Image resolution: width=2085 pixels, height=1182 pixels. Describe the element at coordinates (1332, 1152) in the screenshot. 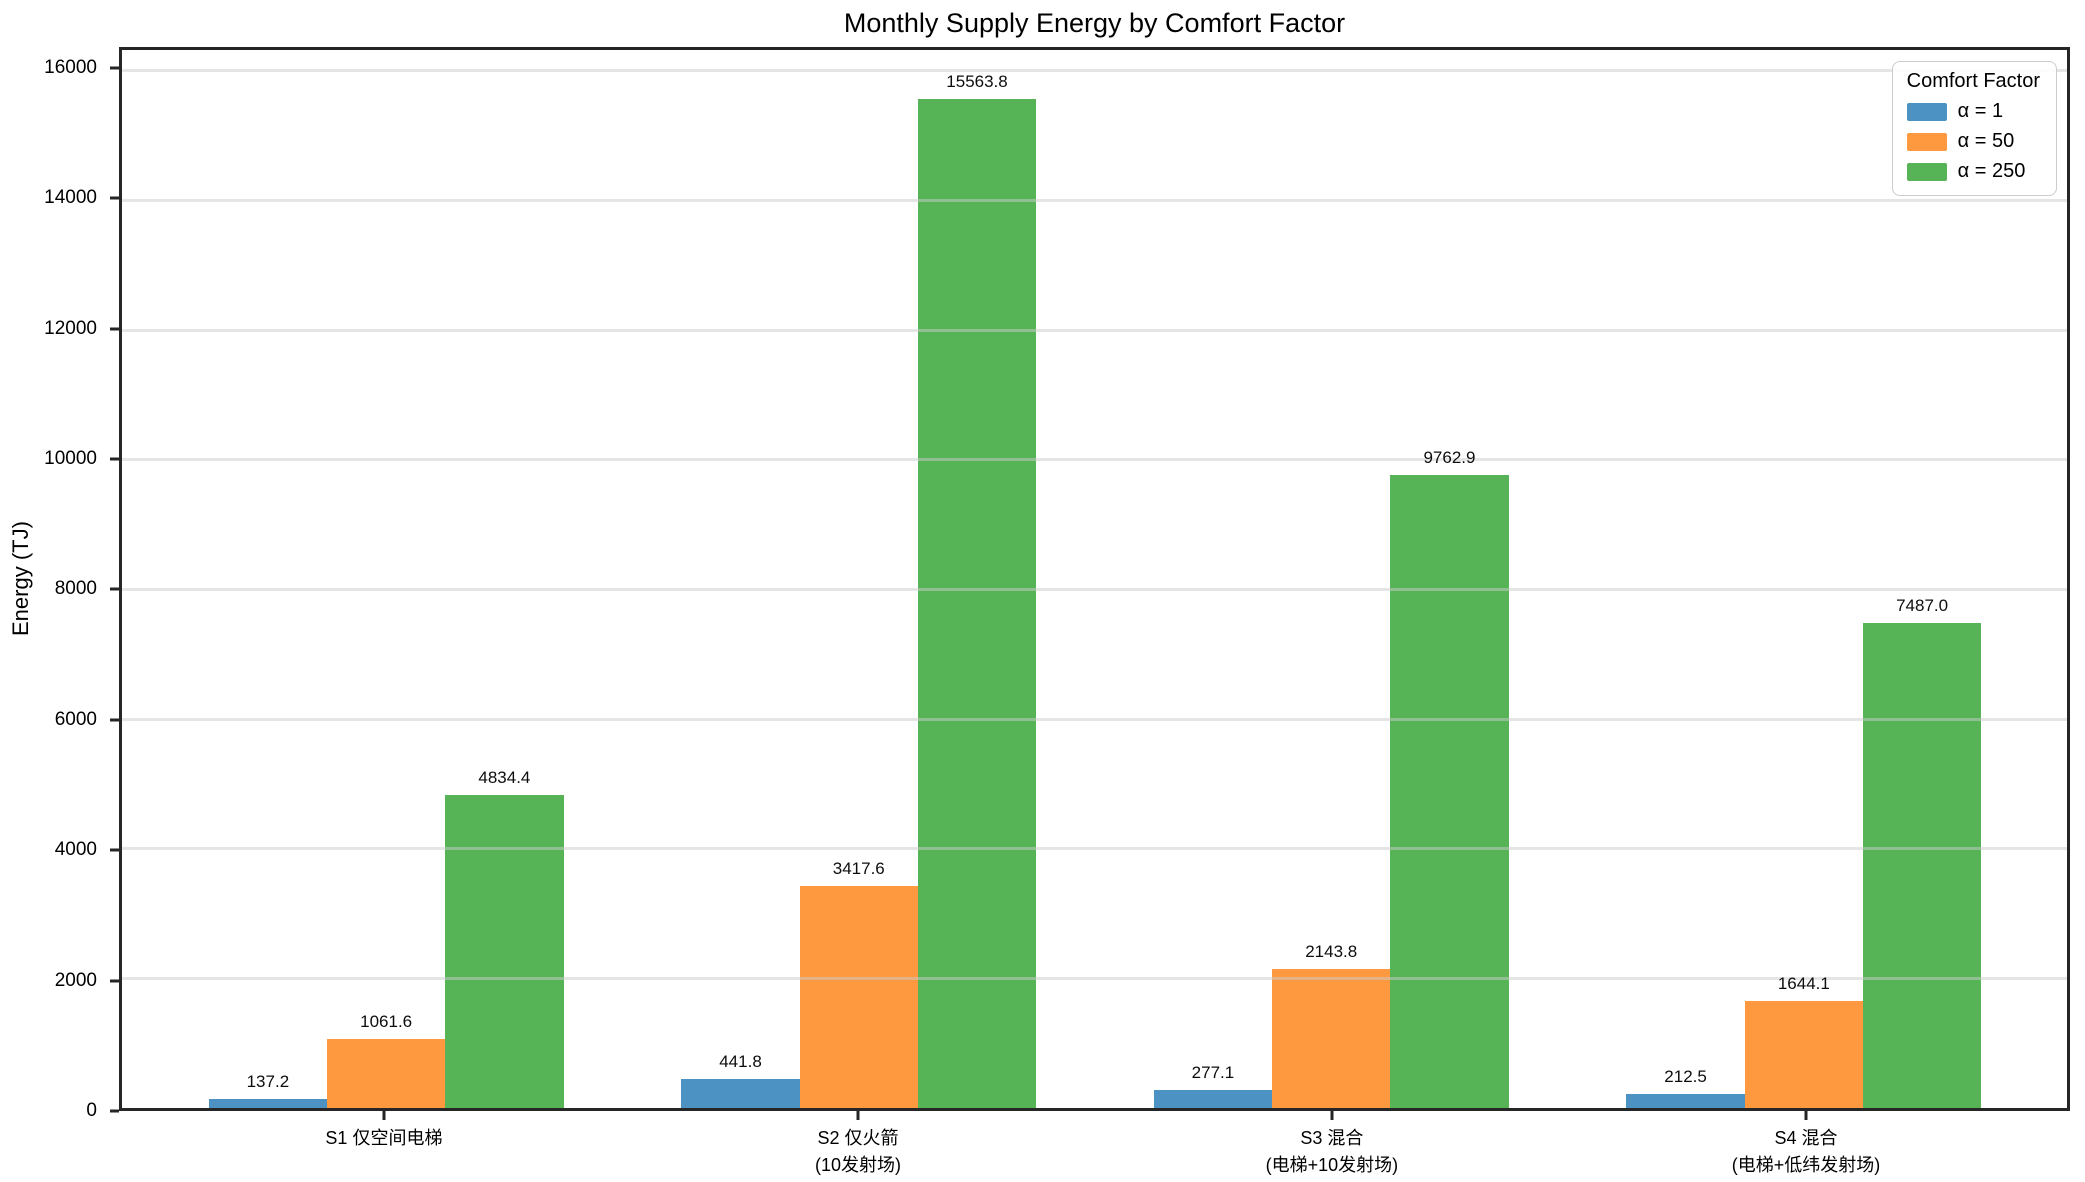

I see `x-tick-label: S3 混合 (电梯+10发射场)` at that location.